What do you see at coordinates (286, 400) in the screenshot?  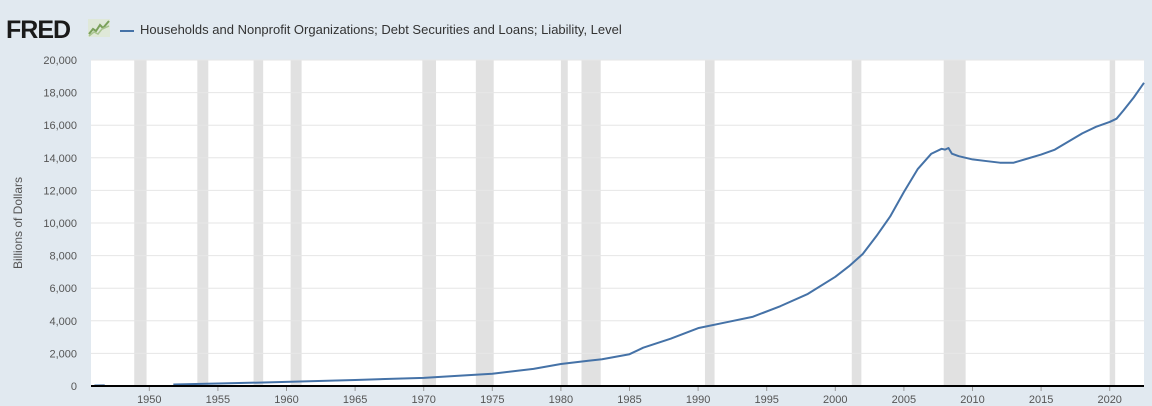 I see `x-tick-label: 1960` at bounding box center [286, 400].